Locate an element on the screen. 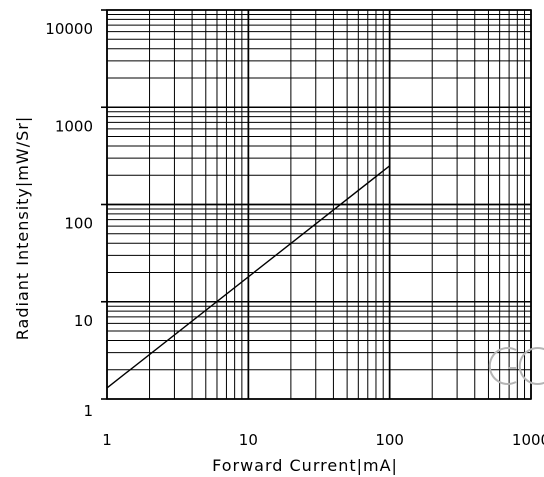  x-tick-label: 1000 is located at coordinates (528, 440).